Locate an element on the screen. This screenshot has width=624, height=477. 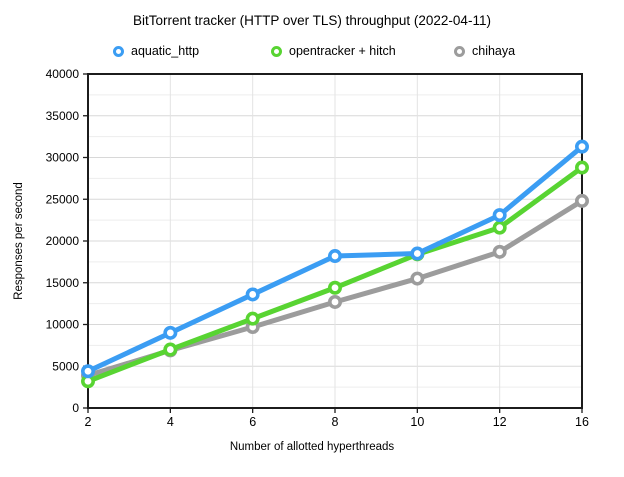
y-tick-label: 35000 is located at coordinates (63, 116).